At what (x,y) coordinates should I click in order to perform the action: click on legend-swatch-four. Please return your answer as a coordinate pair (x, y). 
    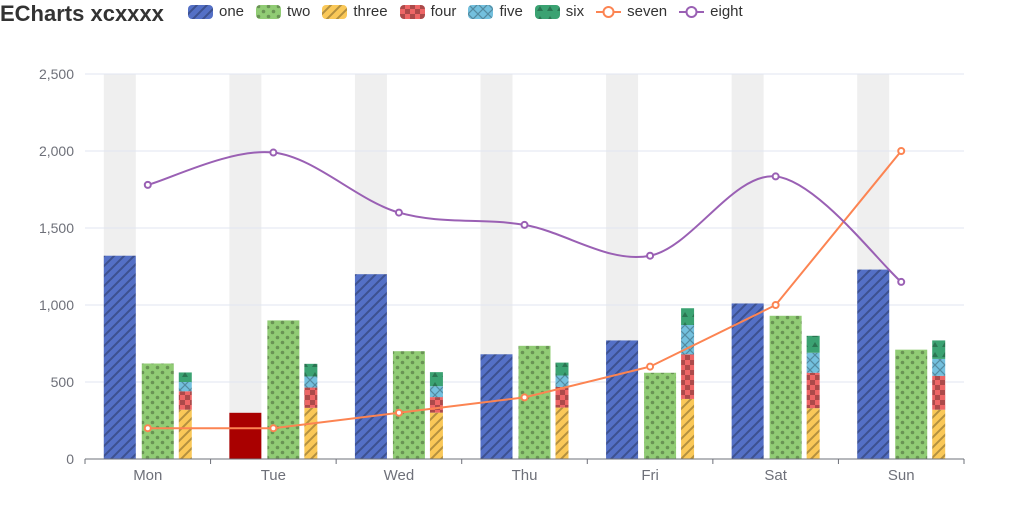
    Looking at the image, I should click on (412, 11).